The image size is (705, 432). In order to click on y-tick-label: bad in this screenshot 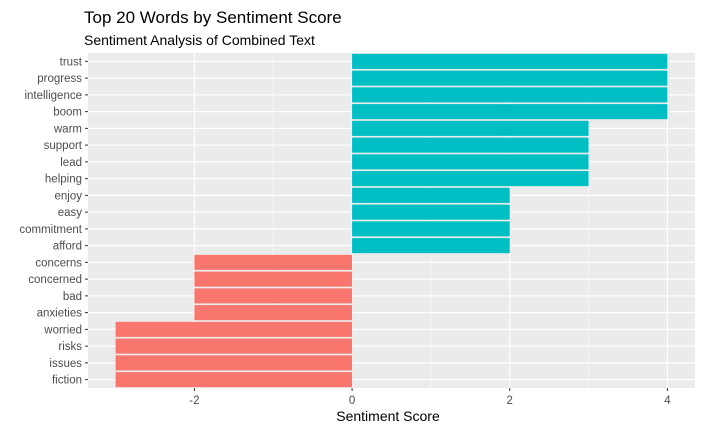, I will do `click(72, 297)`.